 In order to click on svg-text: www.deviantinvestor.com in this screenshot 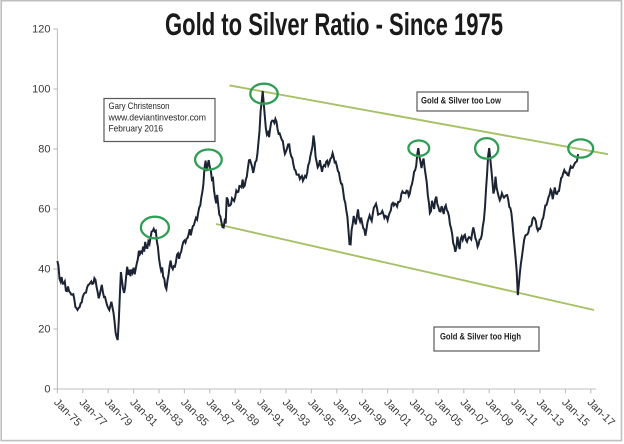, I will do `click(157, 118)`.